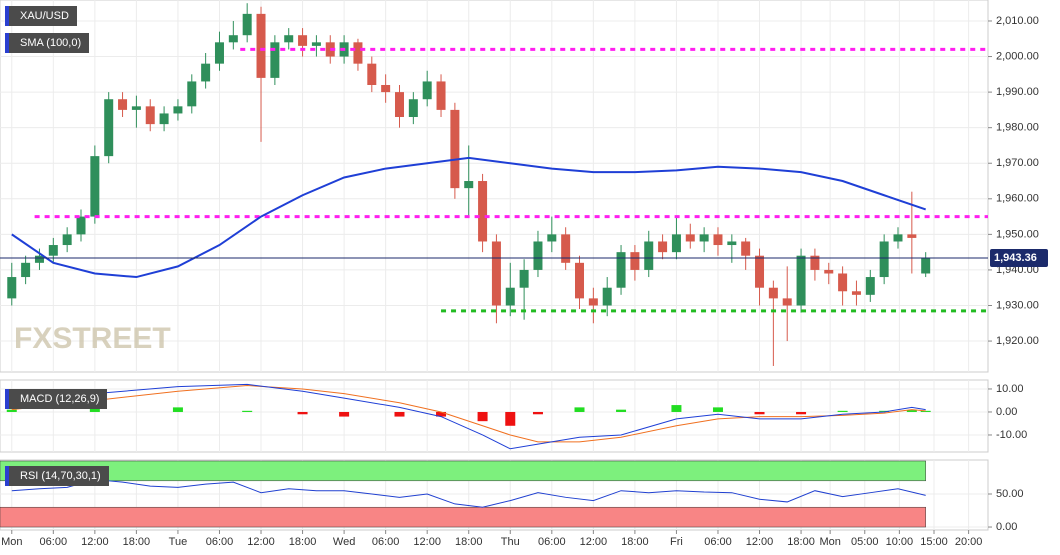 The image size is (1060, 555). What do you see at coordinates (1015, 258) in the screenshot?
I see `last-price-label: 1,943.36` at bounding box center [1015, 258].